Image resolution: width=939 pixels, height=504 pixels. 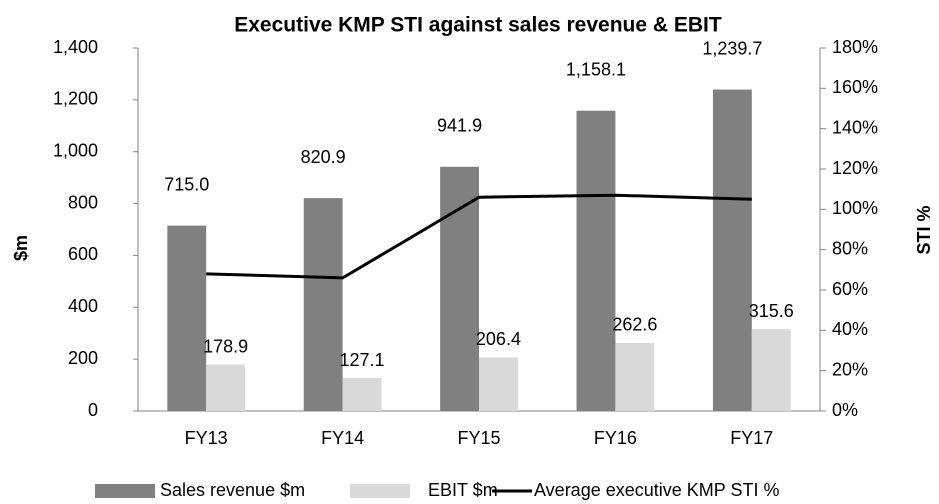 I want to click on y2-tick-label: 20%, so click(x=850, y=369).